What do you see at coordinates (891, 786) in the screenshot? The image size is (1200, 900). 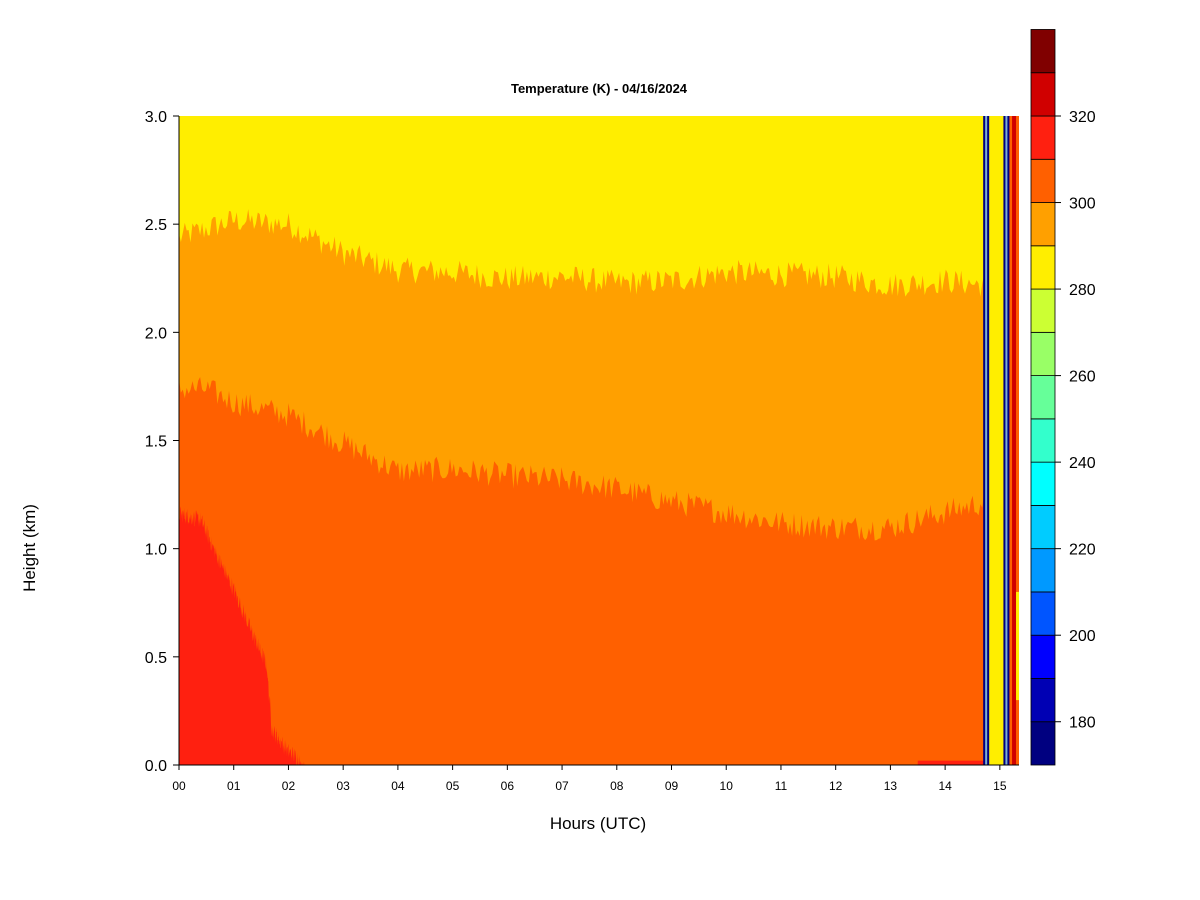 I see `x-tick-label: 13` at bounding box center [891, 786].